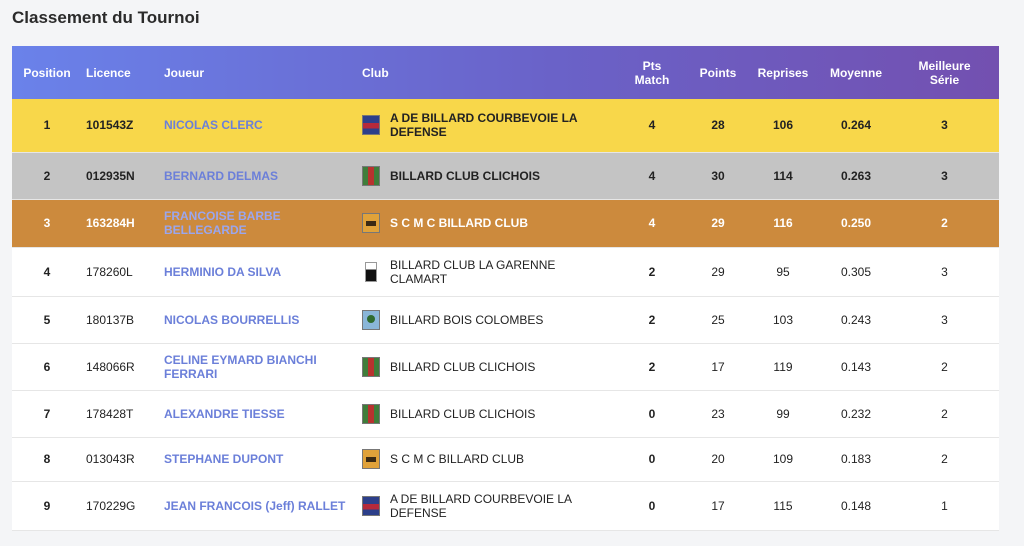 The height and width of the screenshot is (546, 1024). What do you see at coordinates (47, 223) in the screenshot?
I see `position-cell: 3` at bounding box center [47, 223].